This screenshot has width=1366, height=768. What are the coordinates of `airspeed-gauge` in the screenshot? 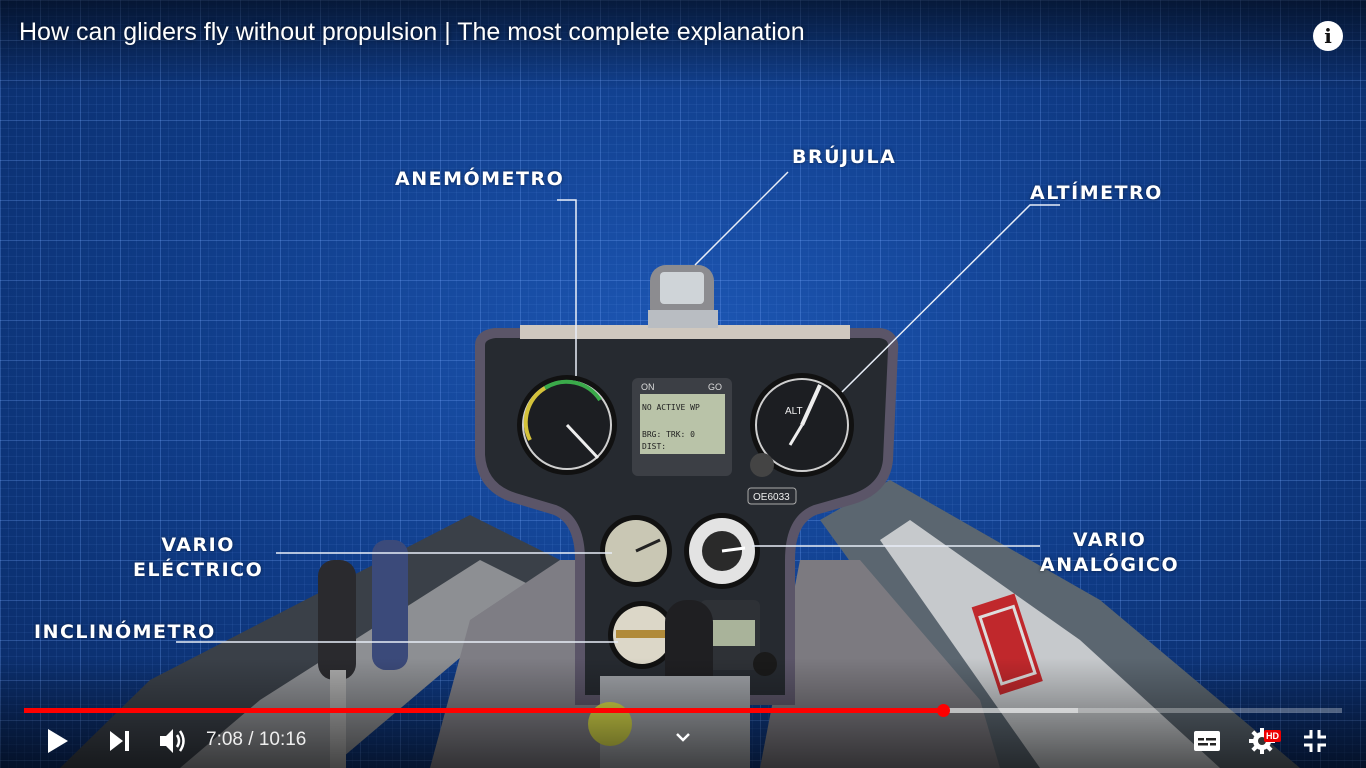 It's located at (567, 425).